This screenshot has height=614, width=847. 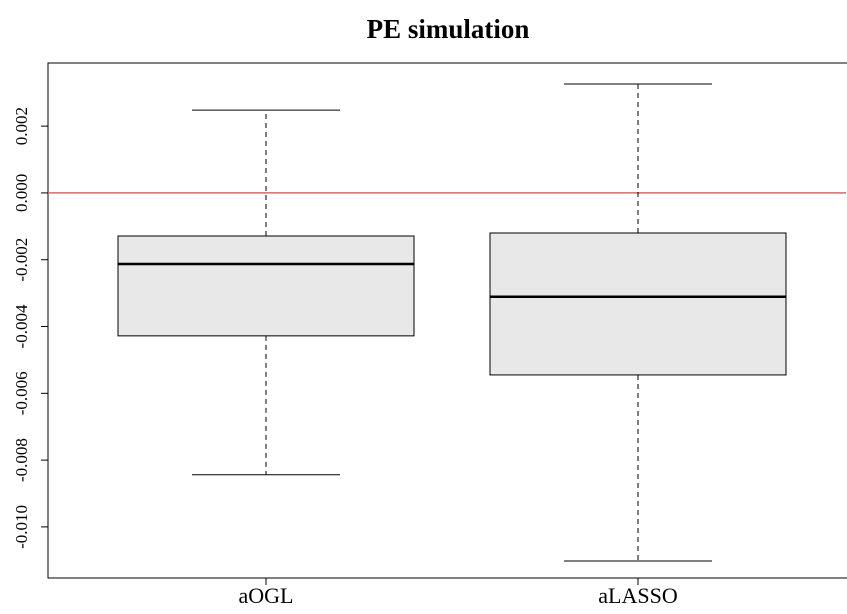 What do you see at coordinates (21, 393) in the screenshot?
I see `y-tick-label: -0.006` at bounding box center [21, 393].